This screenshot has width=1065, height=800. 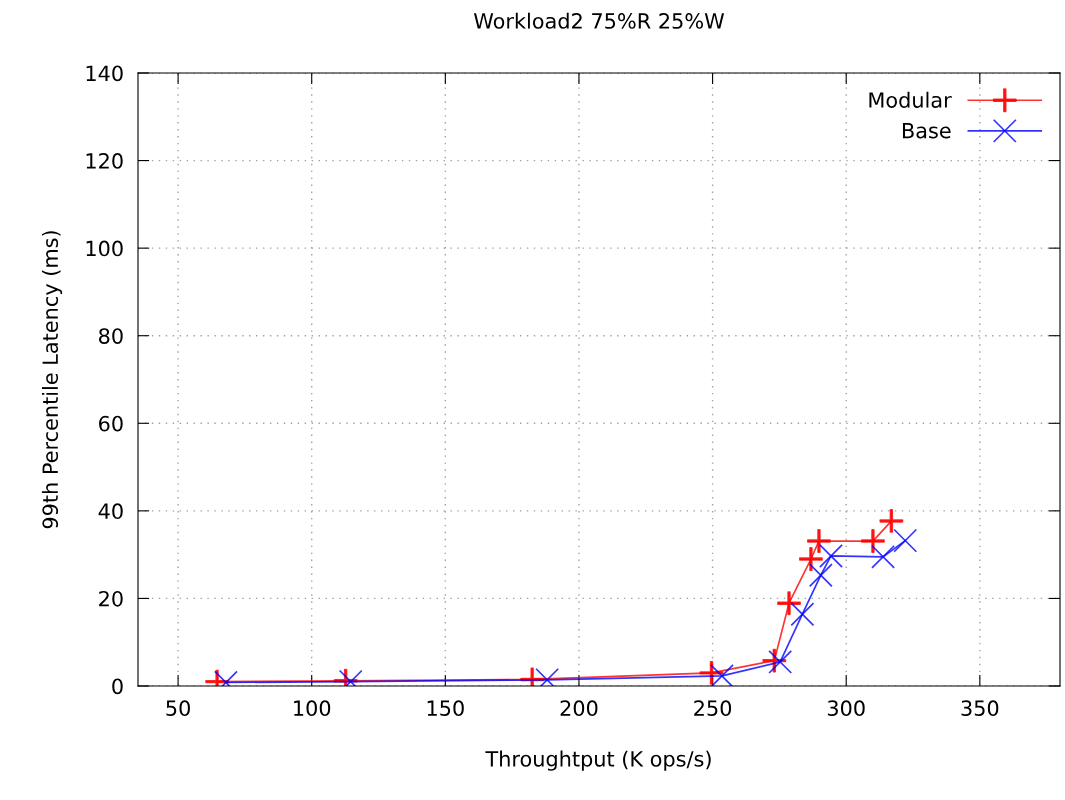 I want to click on x-tick-label: 250, so click(x=713, y=708).